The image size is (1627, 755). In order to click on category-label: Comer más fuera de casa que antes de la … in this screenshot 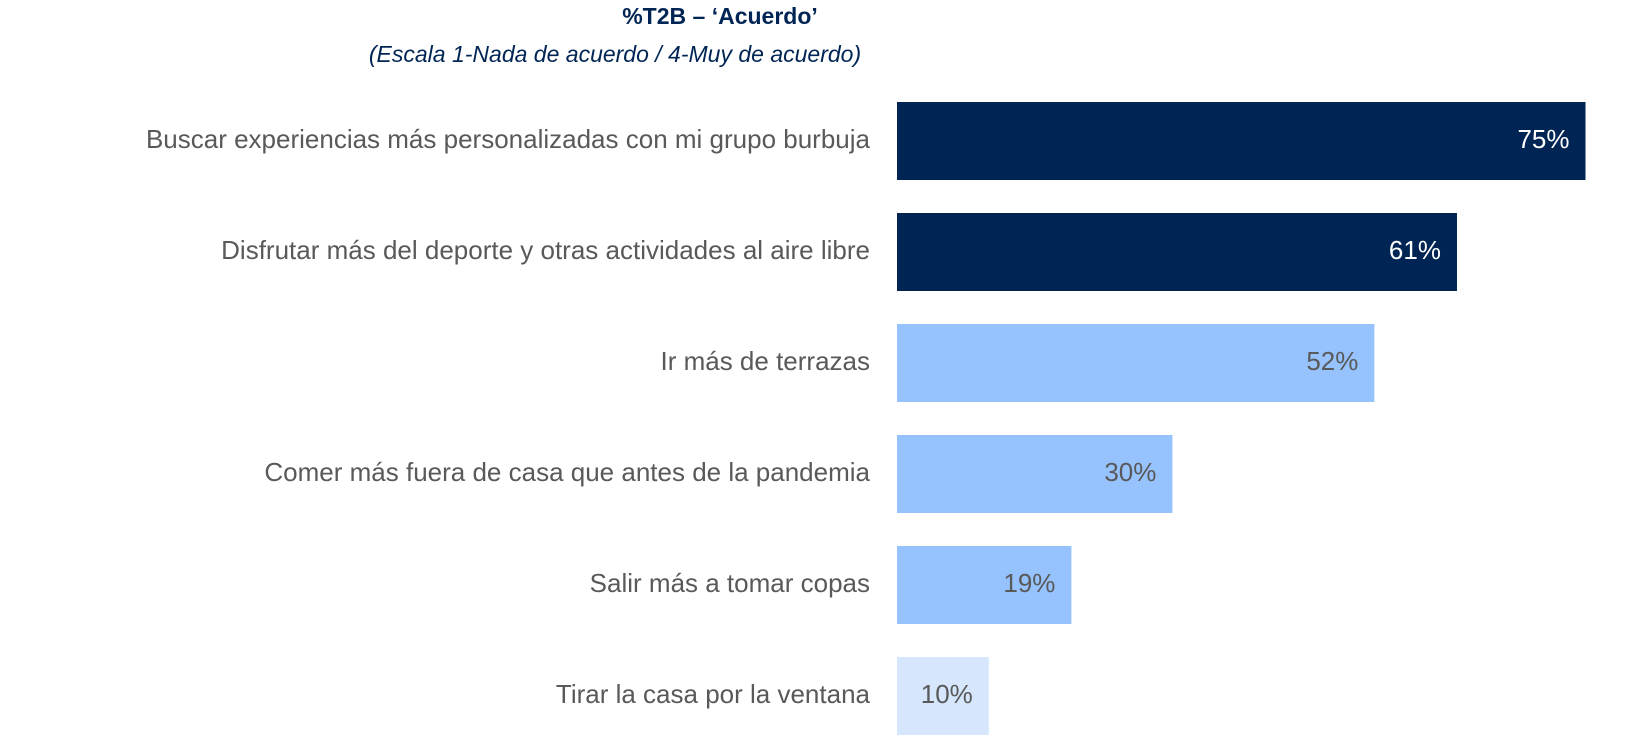, I will do `click(567, 472)`.